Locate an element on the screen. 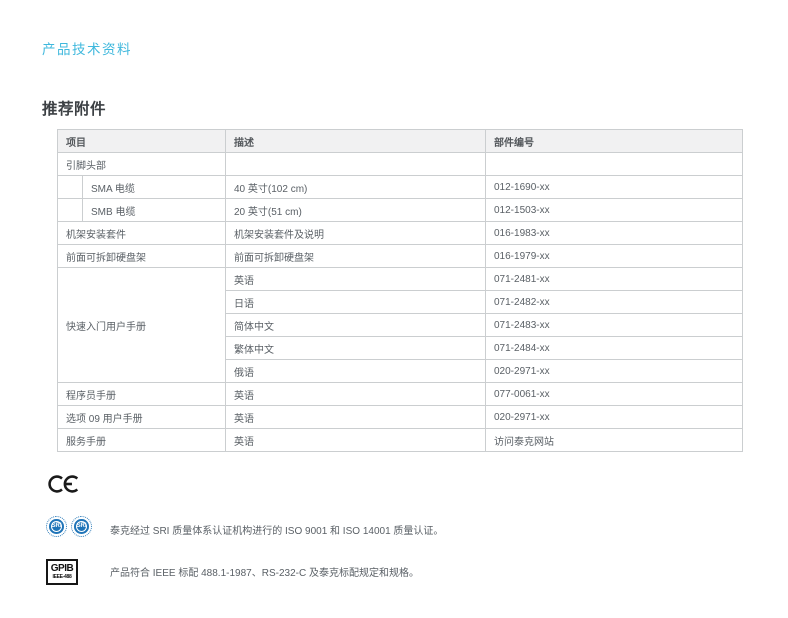  table-row: 引脚头部 is located at coordinates (400, 164).